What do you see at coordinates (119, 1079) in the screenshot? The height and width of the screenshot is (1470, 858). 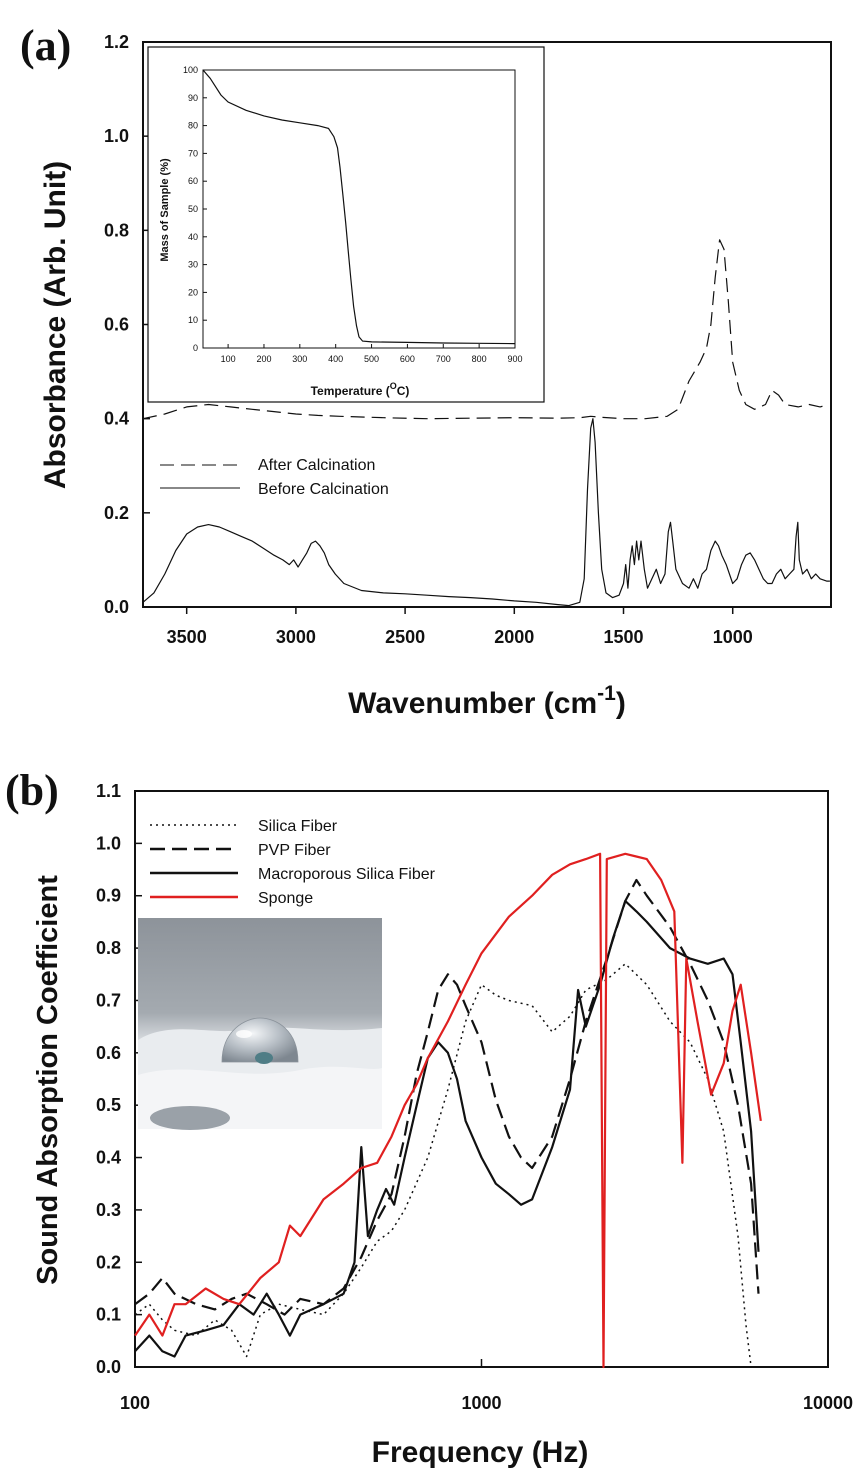 I see `panel-b-y-ticks: 0.0 0.1 0.2 0.3 0.4 0.5 0.6 0.7 0.8 0.9 1.0 1.1` at bounding box center [119, 1079].